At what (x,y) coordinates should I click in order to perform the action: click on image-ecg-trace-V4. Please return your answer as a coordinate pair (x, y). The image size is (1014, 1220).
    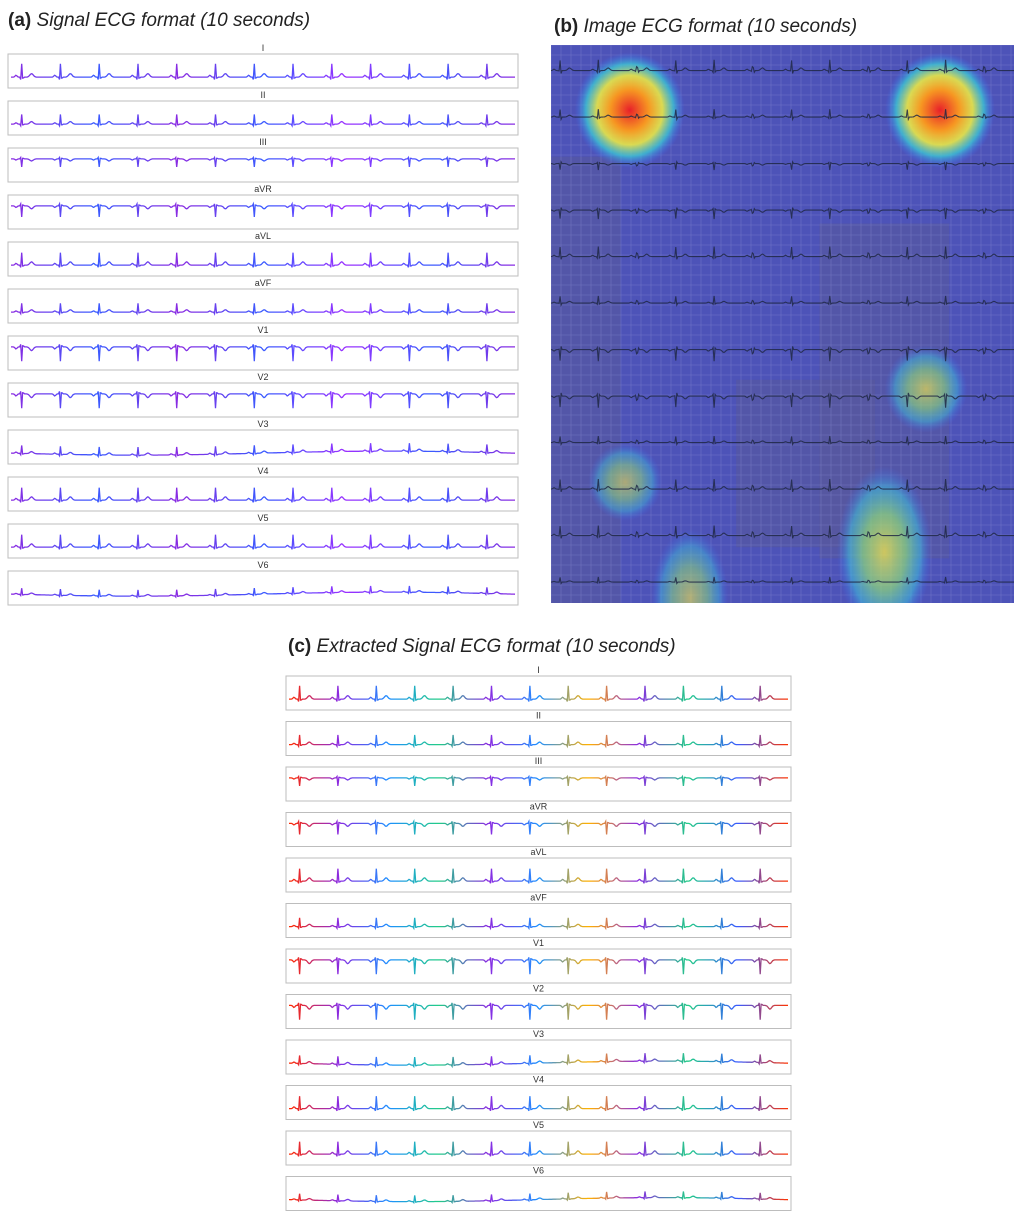
    Looking at the image, I should click on (782, 485).